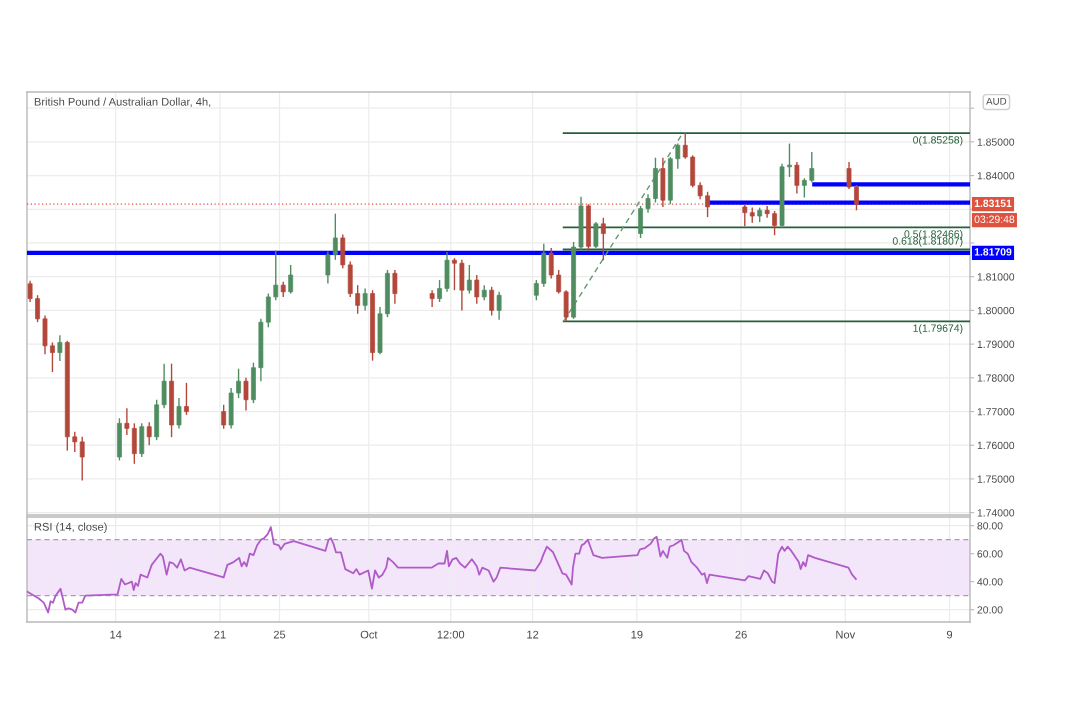  I want to click on ref-line-label: 1.83151, so click(993, 203).